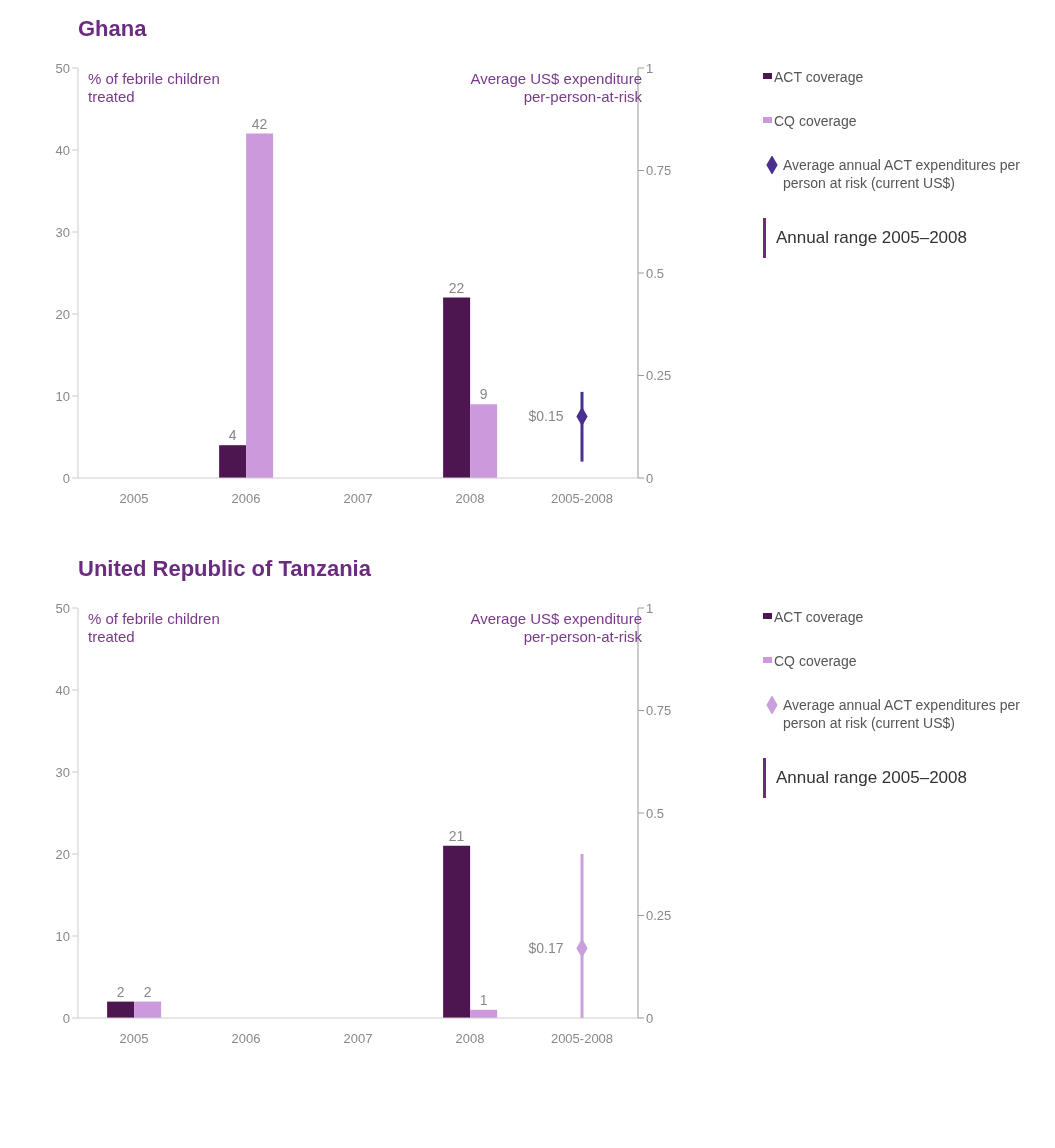  I want to click on data-label: $0.15, so click(546, 416).